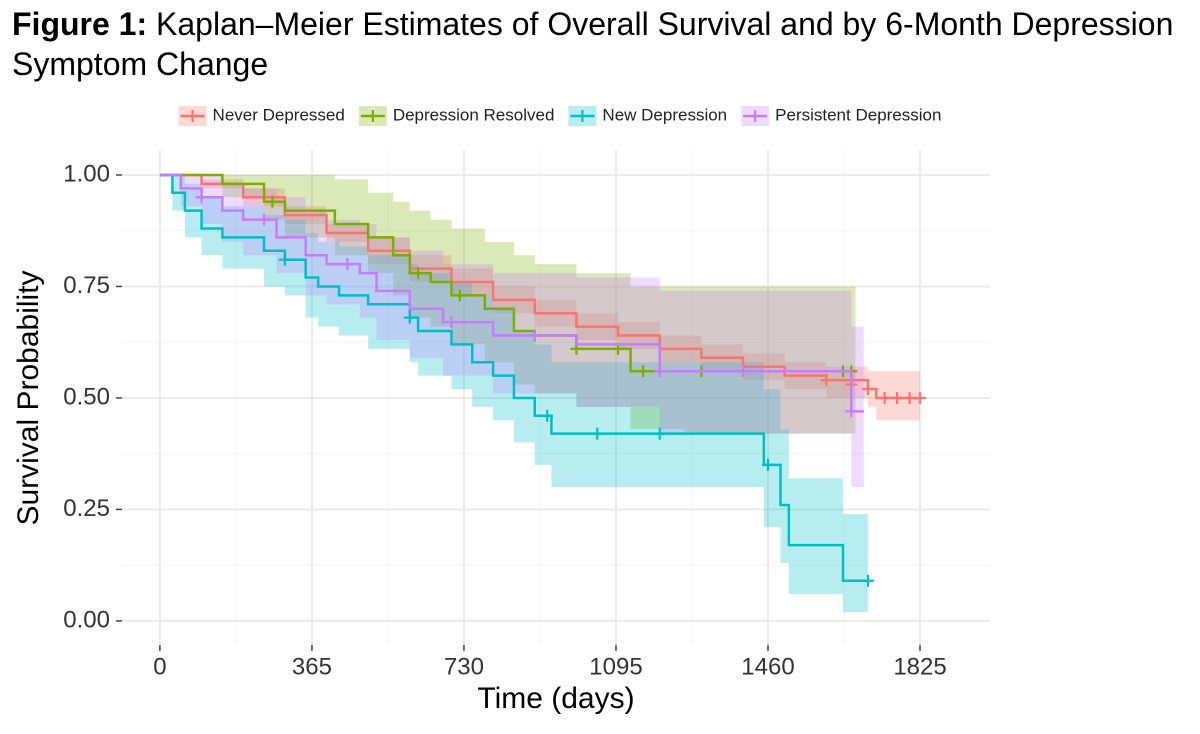  What do you see at coordinates (312, 666) in the screenshot?
I see `x-tick-label: 365` at bounding box center [312, 666].